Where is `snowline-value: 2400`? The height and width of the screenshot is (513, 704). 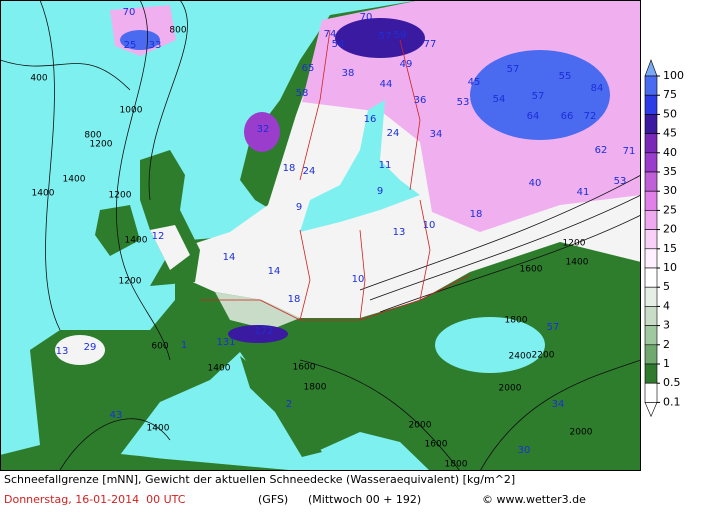
snowline-value: 2400 is located at coordinates (520, 357).